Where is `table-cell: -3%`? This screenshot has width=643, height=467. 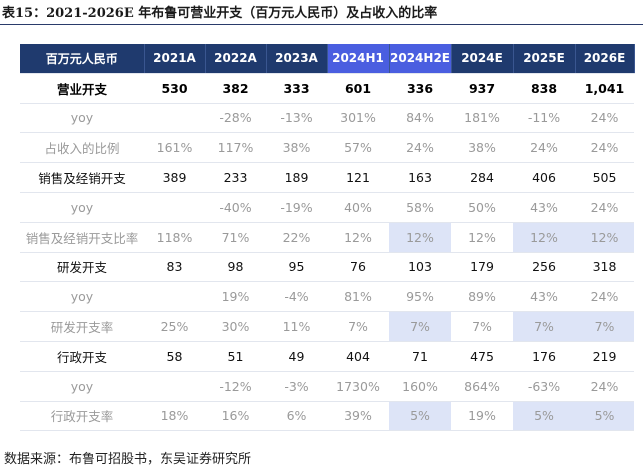
table-cell: -3% is located at coordinates (296, 386).